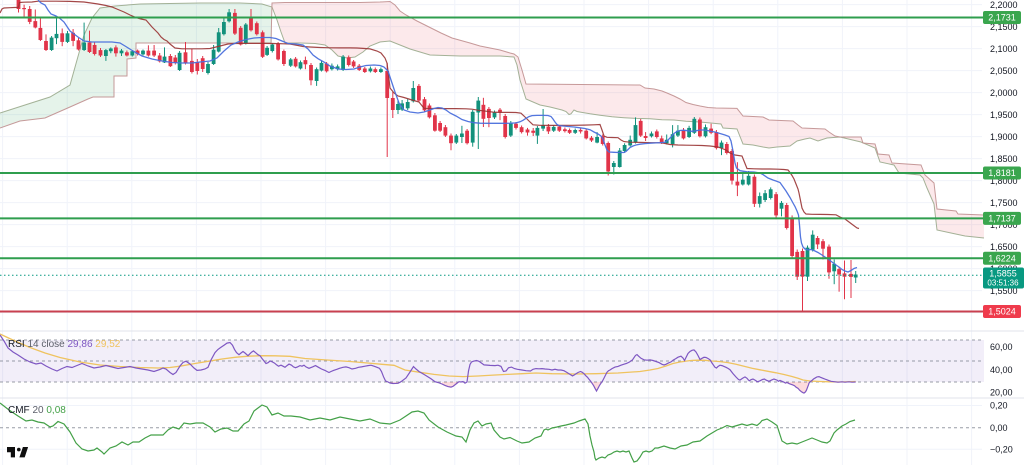 The width and height of the screenshot is (1024, 465). Describe the element at coordinates (1004, 291) in the screenshot. I see `svg-text: 1,5500` at that location.